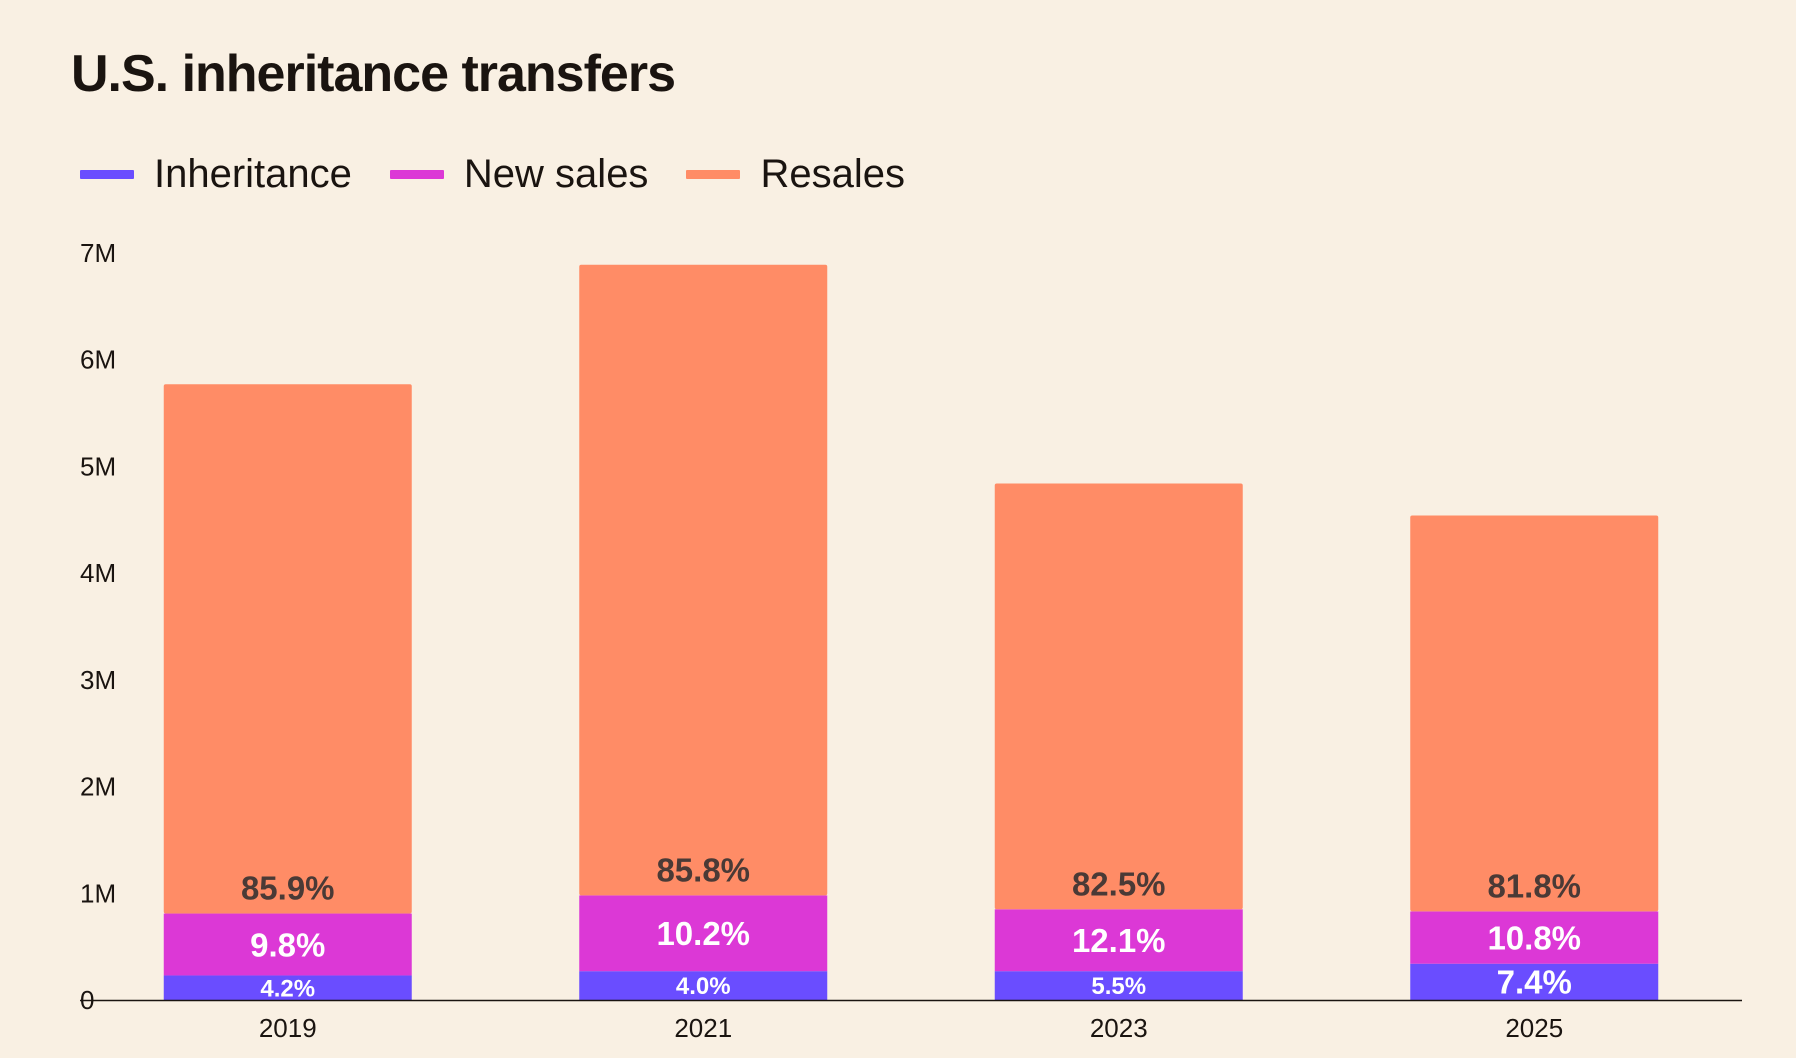  What do you see at coordinates (98, 360) in the screenshot?
I see `y-tick-label-6m: 6M` at bounding box center [98, 360].